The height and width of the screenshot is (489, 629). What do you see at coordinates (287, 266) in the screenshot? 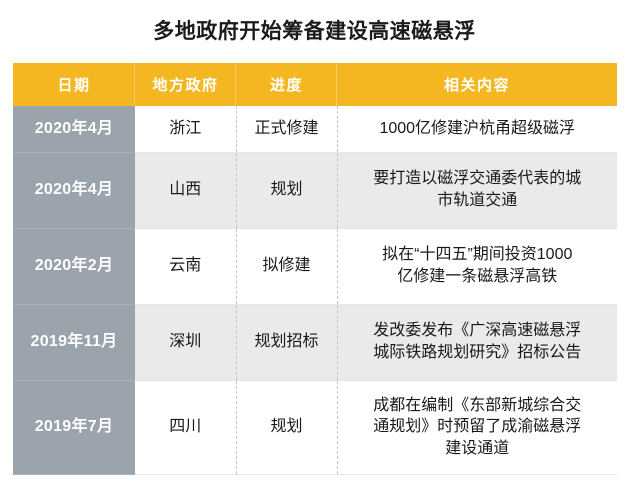
I see `cell-progress: 拟修建` at bounding box center [287, 266].